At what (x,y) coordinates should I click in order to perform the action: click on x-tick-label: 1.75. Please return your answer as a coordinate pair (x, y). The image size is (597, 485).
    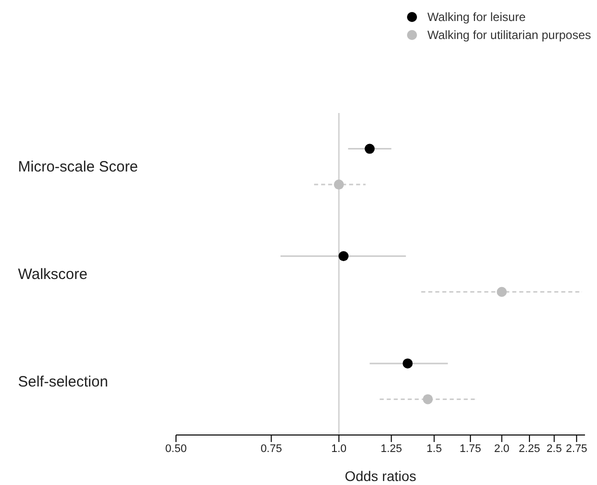
    Looking at the image, I should click on (471, 448).